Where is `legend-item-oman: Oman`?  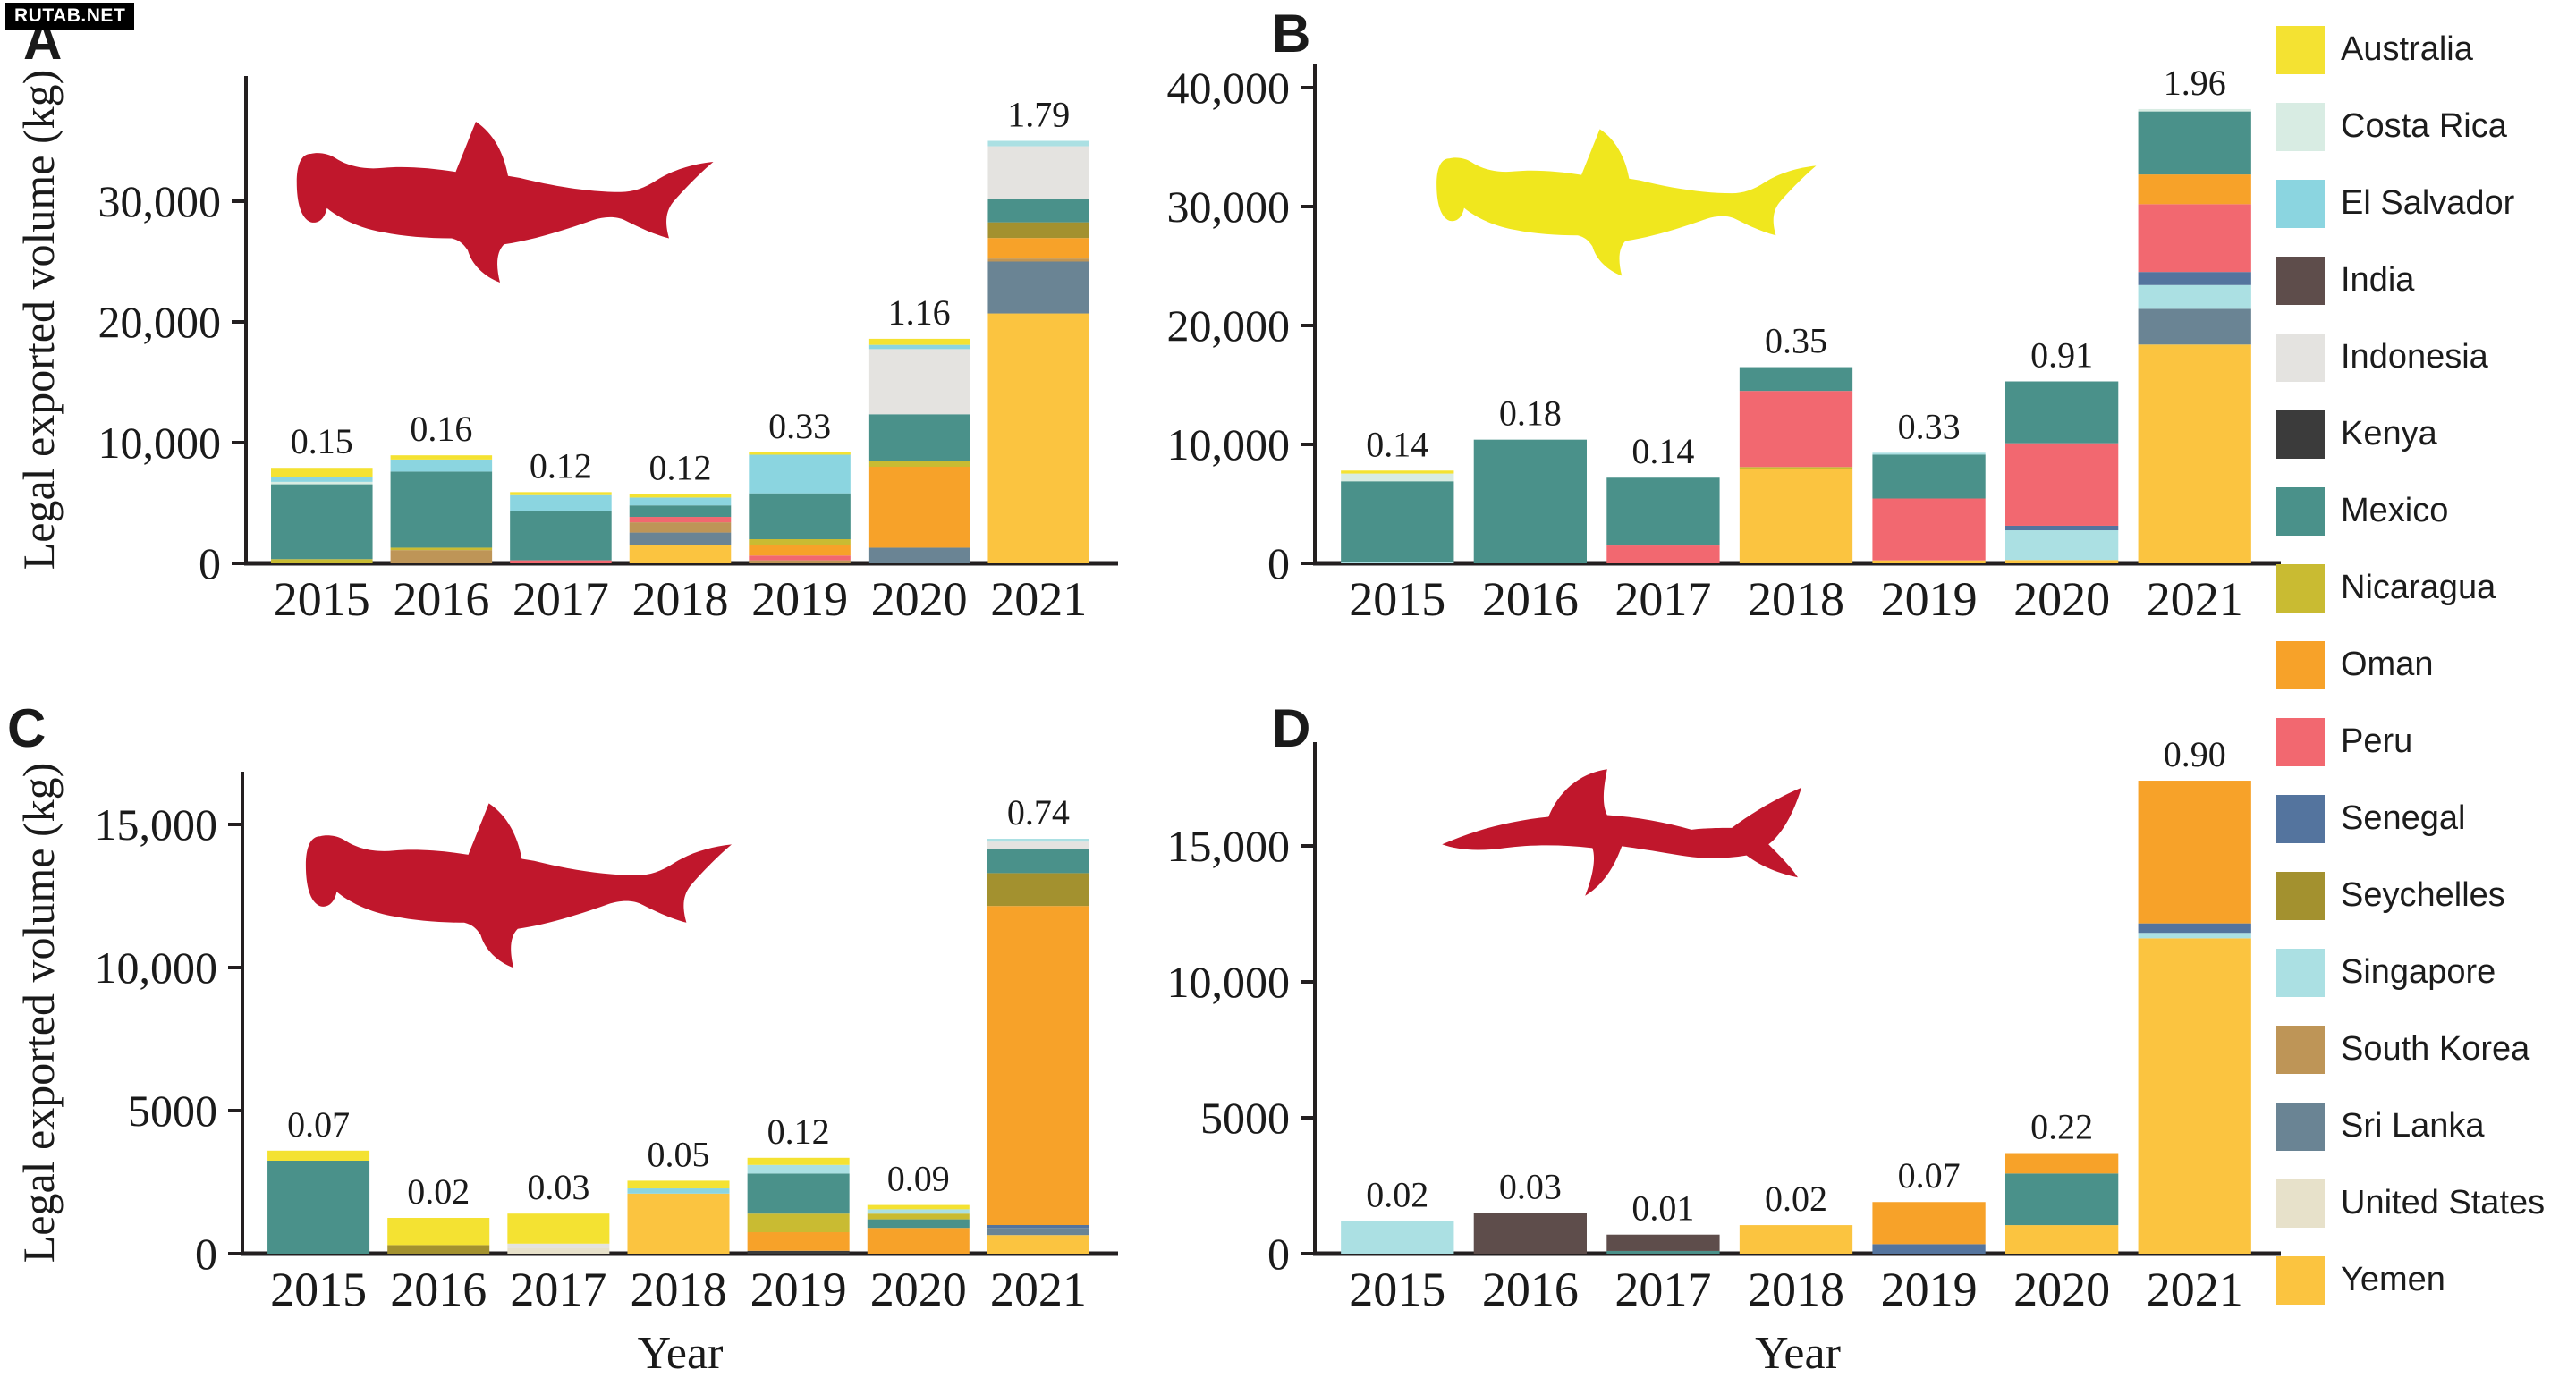
legend-item-oman: Oman is located at coordinates (2424, 665).